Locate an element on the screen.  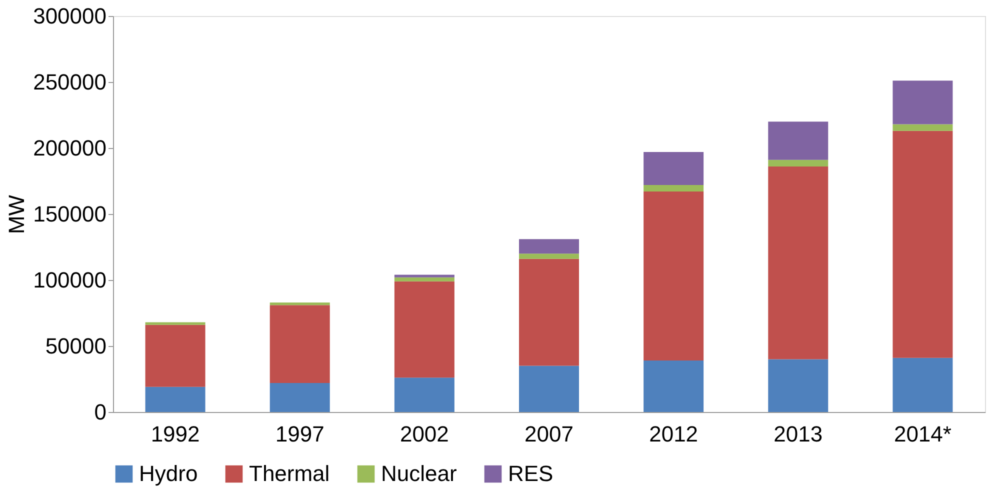
legend-label: Thermal is located at coordinates (289, 473).